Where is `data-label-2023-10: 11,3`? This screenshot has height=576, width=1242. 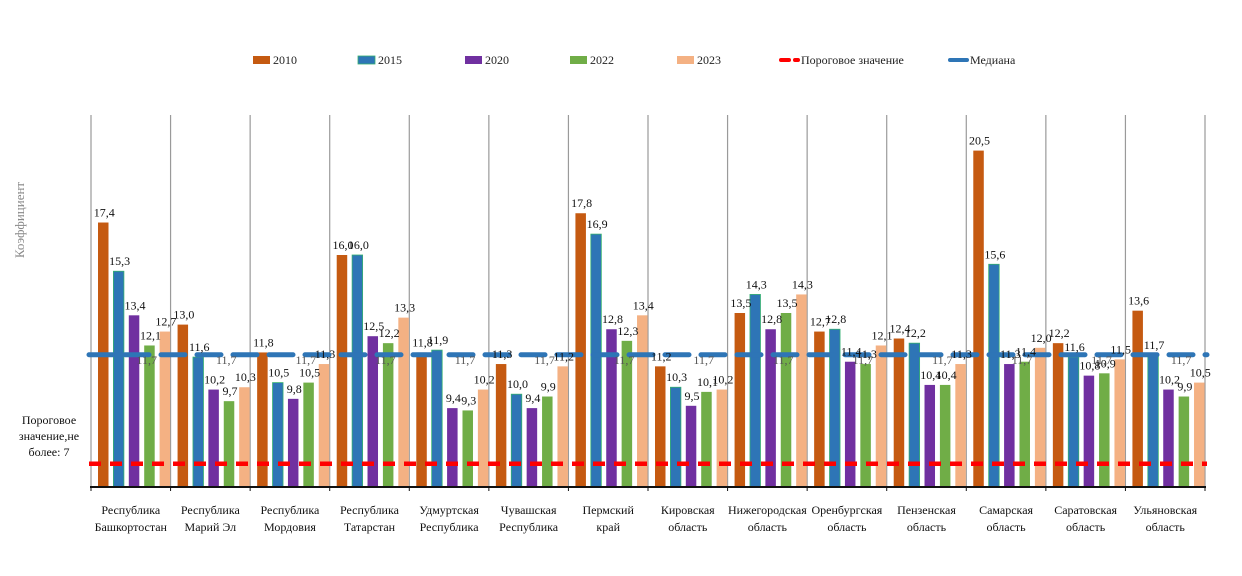 data-label-2023-10: 11,3 is located at coordinates (961, 354).